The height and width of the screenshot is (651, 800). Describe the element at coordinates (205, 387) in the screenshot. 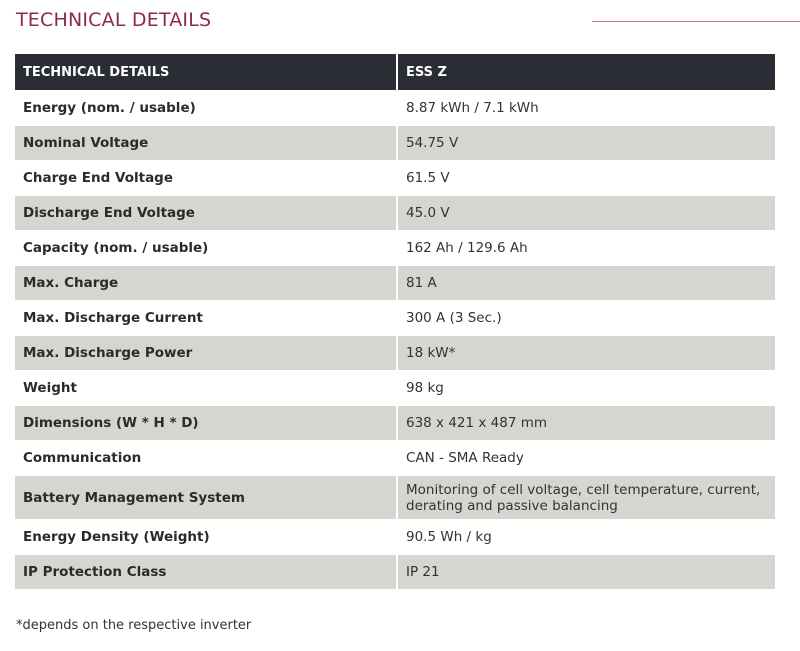

I see `row-label: Weight` at that location.